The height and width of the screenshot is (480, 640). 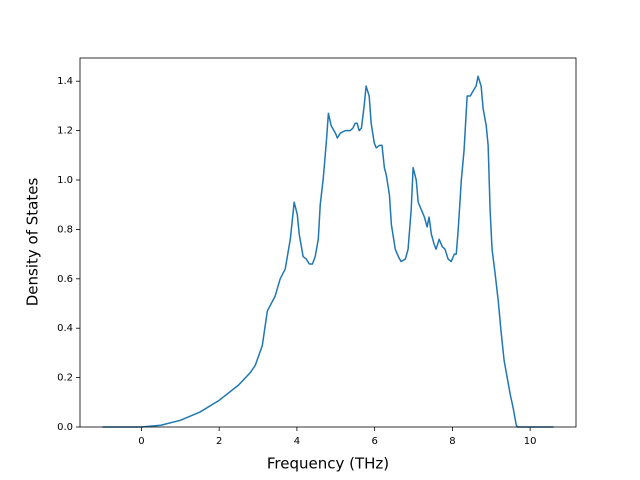 What do you see at coordinates (65, 378) in the screenshot?
I see `y-tick-label: 0.2` at bounding box center [65, 378].